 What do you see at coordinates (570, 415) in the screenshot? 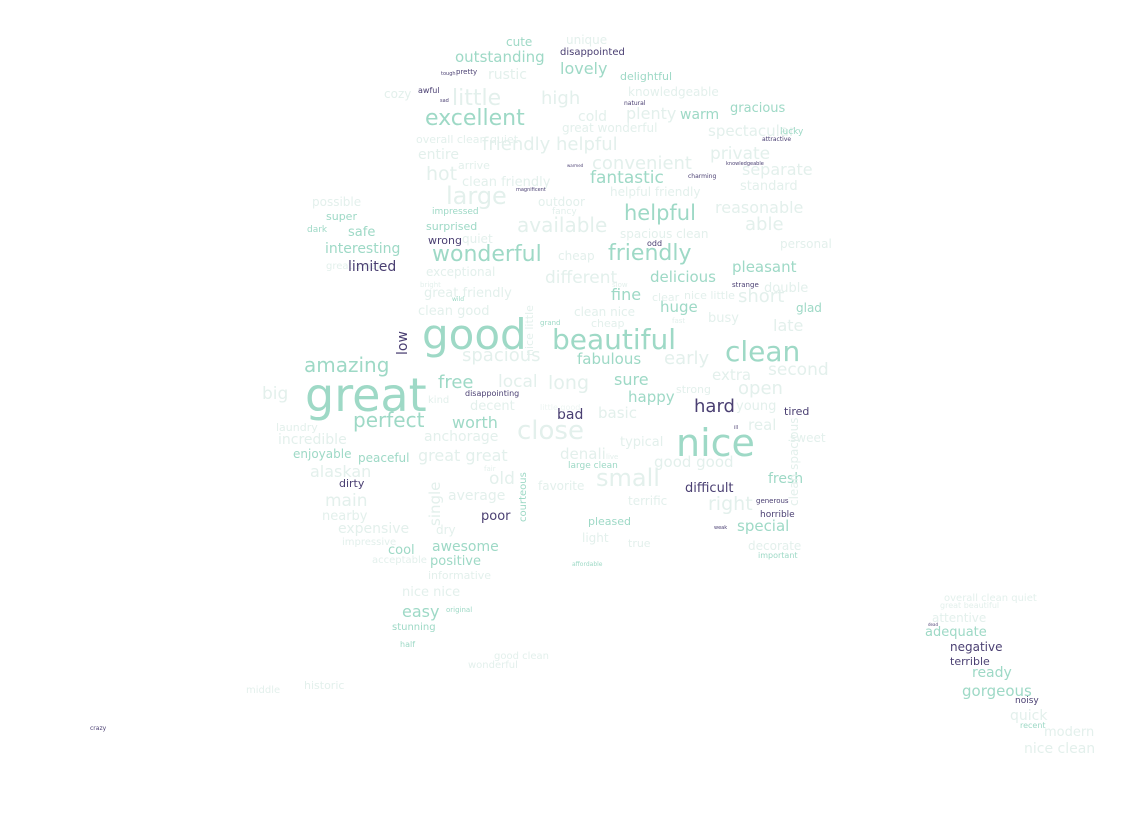
I see `word-low: bad` at bounding box center [570, 415].